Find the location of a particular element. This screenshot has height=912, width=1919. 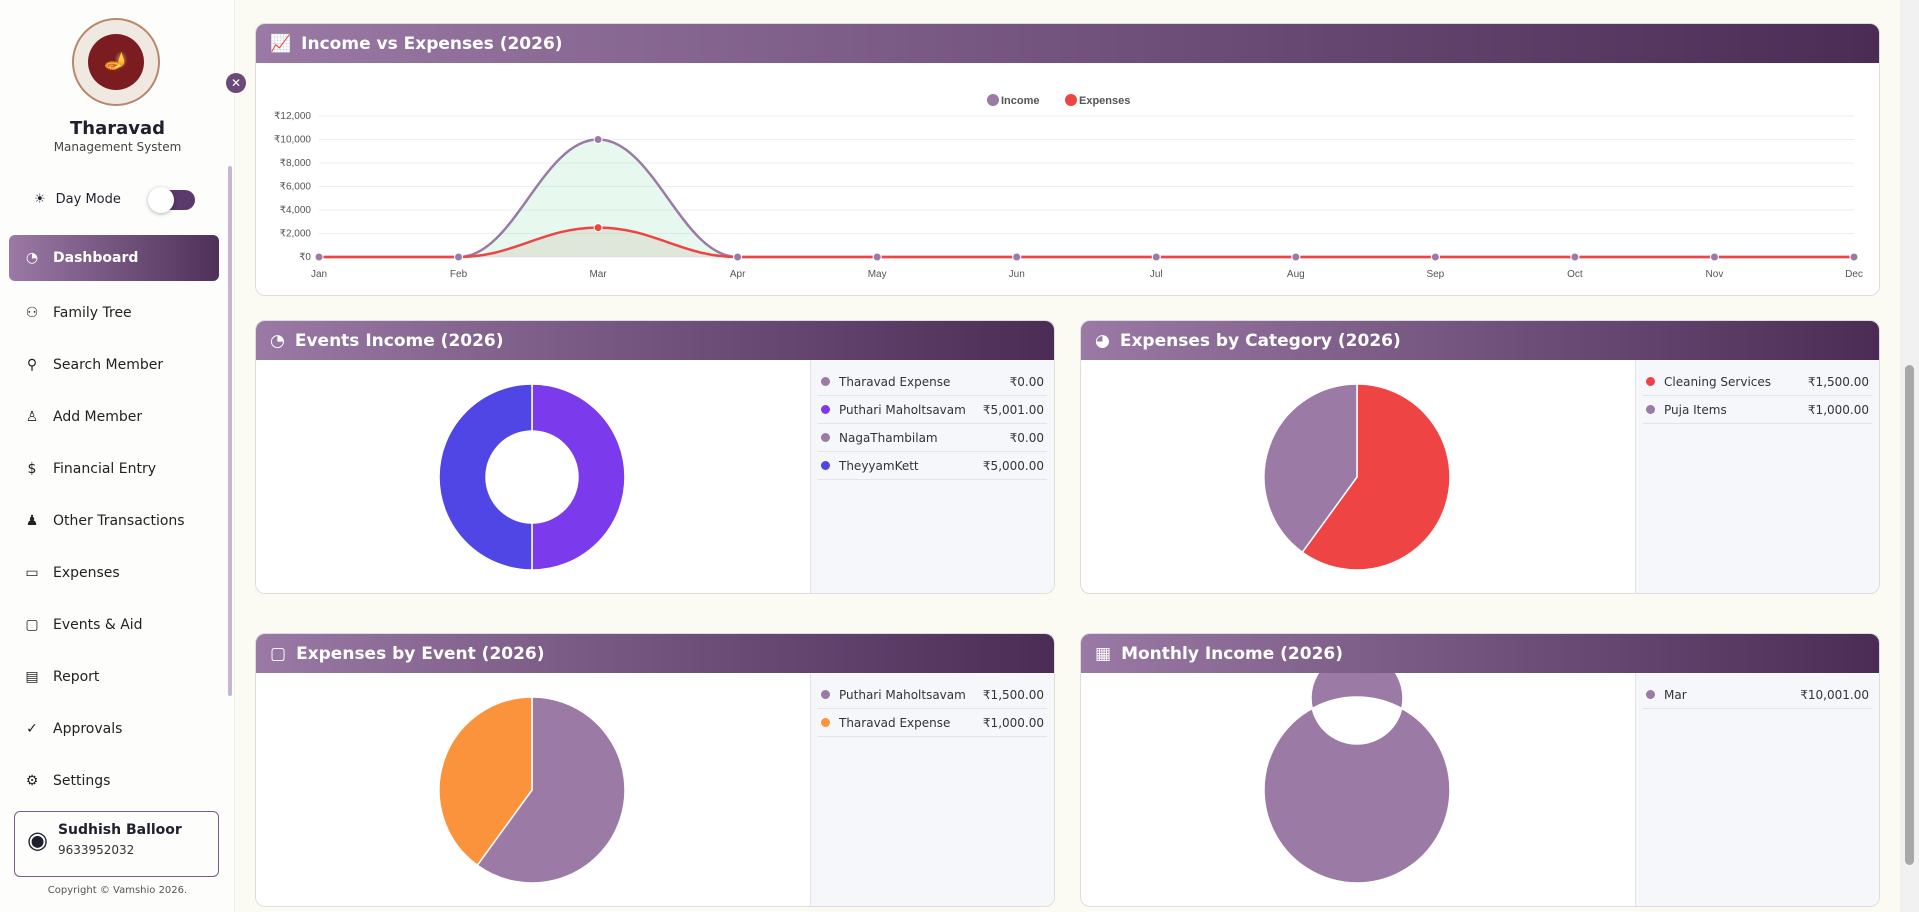

line-chart-icon: 📈 is located at coordinates (281, 43).